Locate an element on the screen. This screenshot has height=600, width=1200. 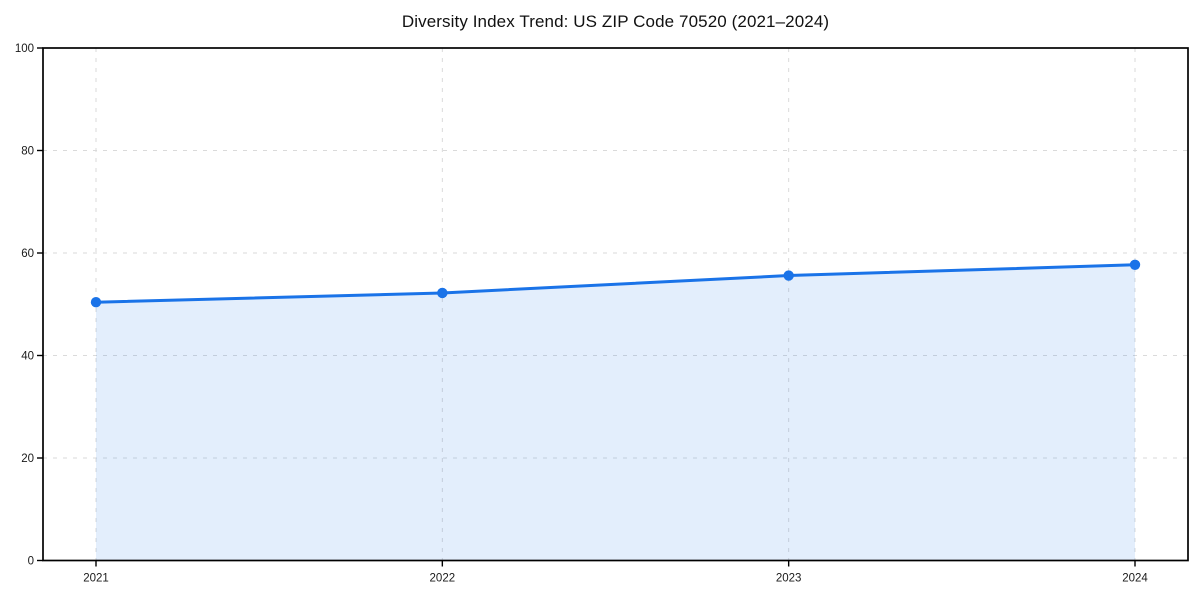
y-tick-label: 0 is located at coordinates (31, 562).